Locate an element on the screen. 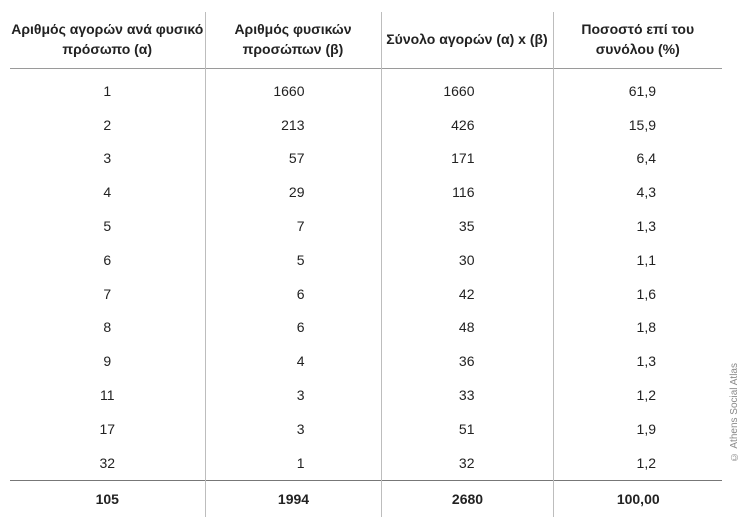 The height and width of the screenshot is (517, 748). total-percentage: 100,00 is located at coordinates (637, 498).